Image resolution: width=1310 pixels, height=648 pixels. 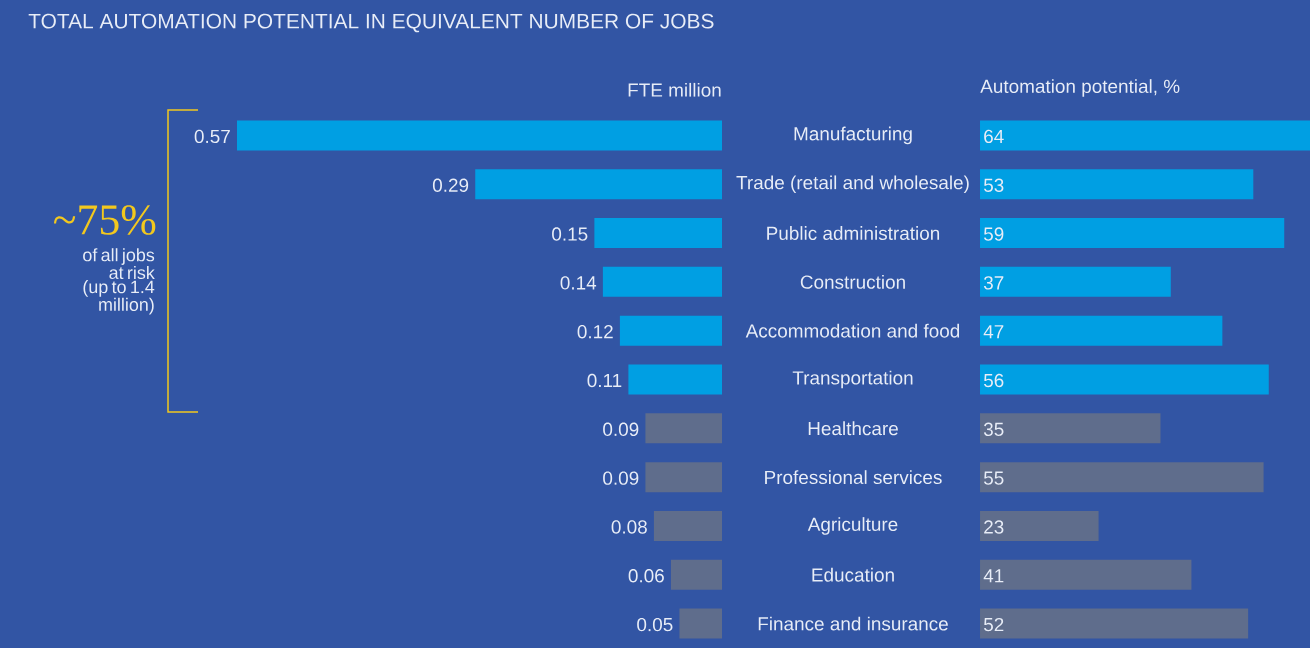 What do you see at coordinates (993, 576) in the screenshot?
I see `data-label: 41` at bounding box center [993, 576].